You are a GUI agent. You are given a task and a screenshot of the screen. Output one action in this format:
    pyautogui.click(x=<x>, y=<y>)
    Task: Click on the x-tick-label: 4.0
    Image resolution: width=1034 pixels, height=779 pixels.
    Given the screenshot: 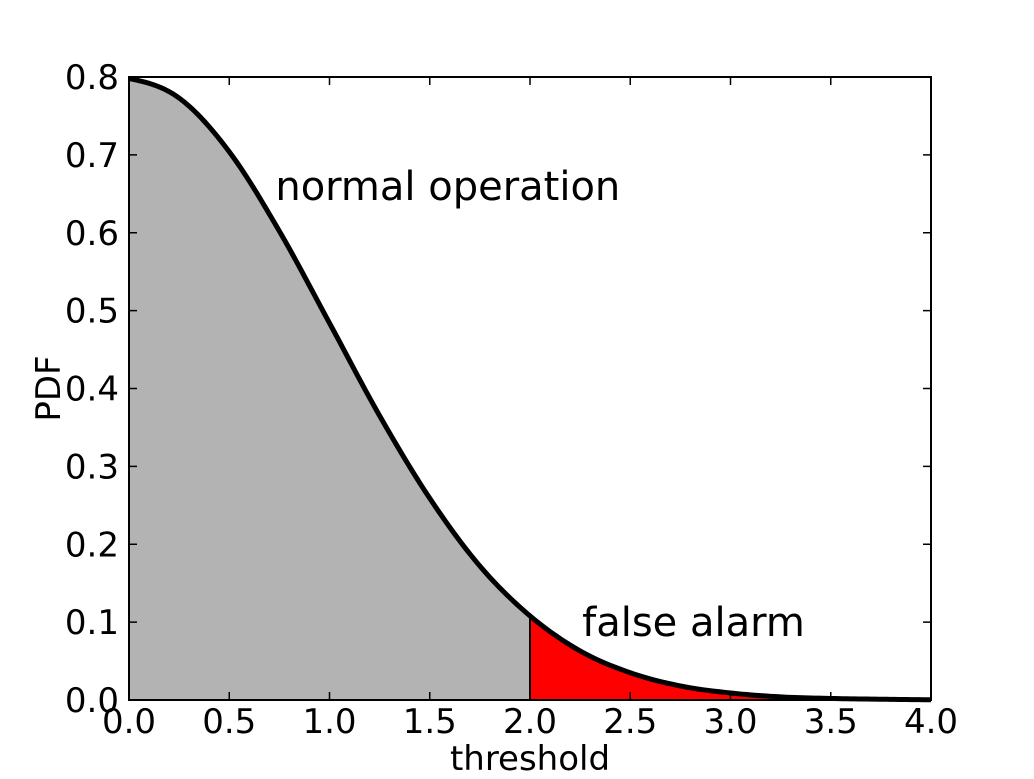 What is the action you would take?
    pyautogui.click(x=931, y=722)
    